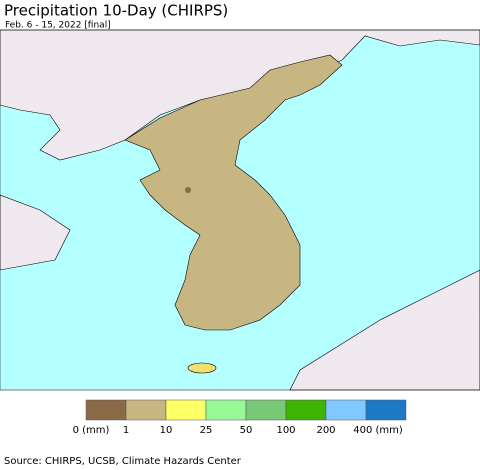 This screenshot has height=470, width=480. Describe the element at coordinates (202, 368) in the screenshot. I see `island-jeju` at that location.